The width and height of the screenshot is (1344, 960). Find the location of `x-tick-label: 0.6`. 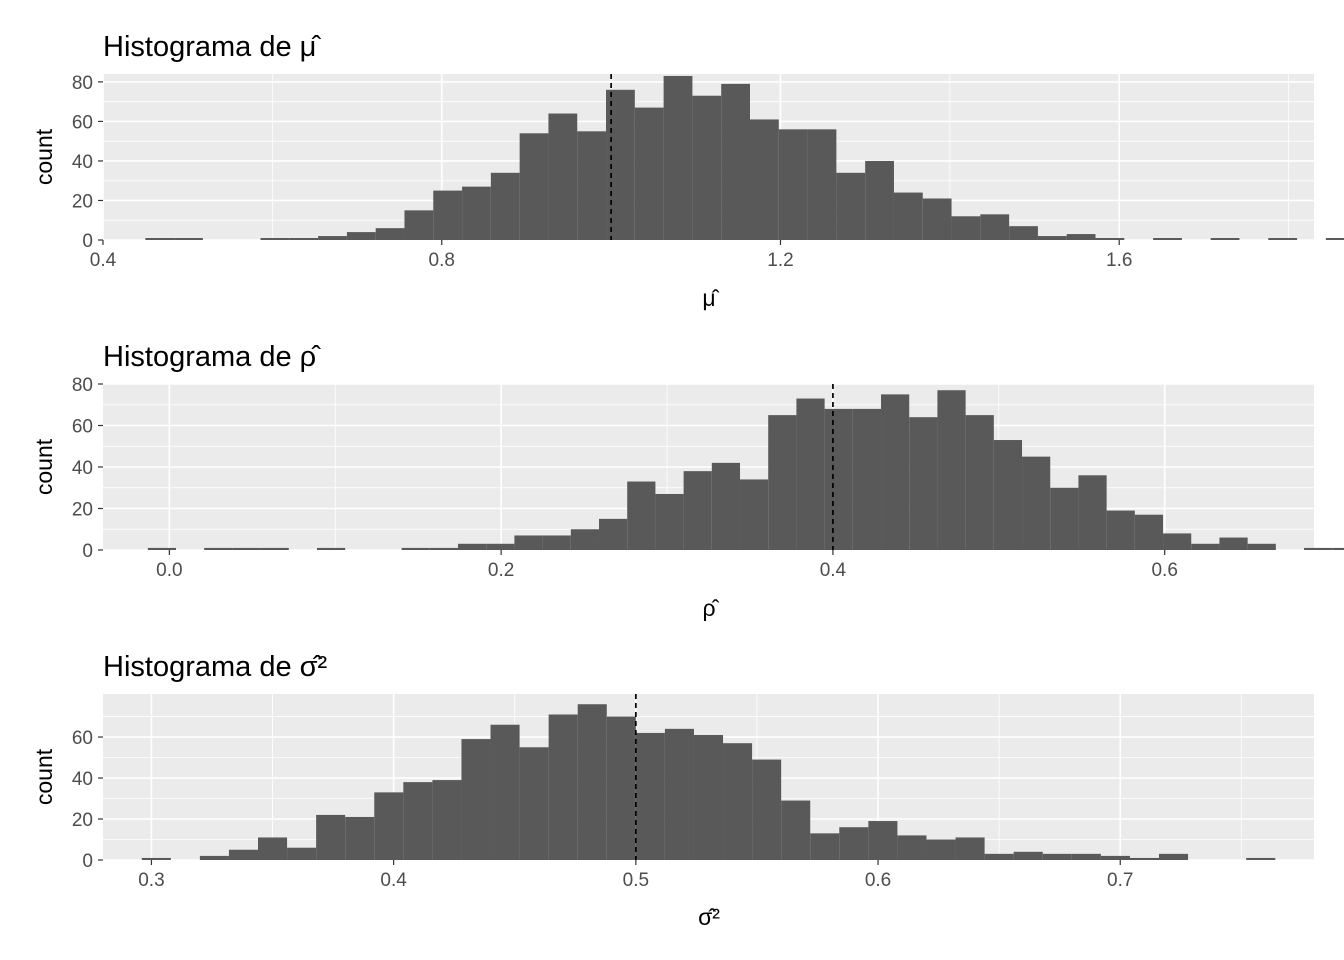

x-tick-label: 0.6 is located at coordinates (1164, 570).